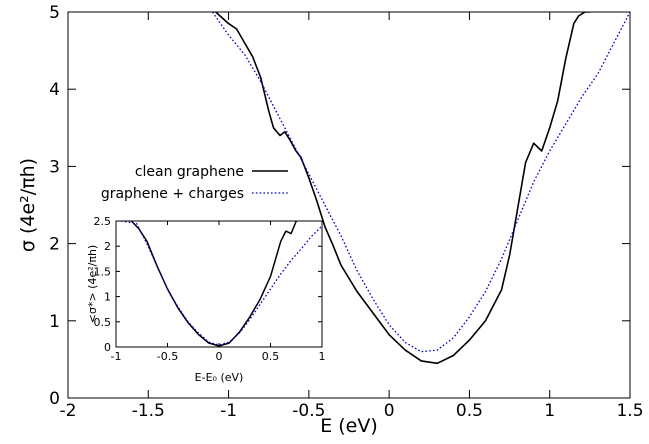 Image resolution: width=649 pixels, height=444 pixels. I want to click on legend: clean graphene graphene + charges, so click(194, 183).